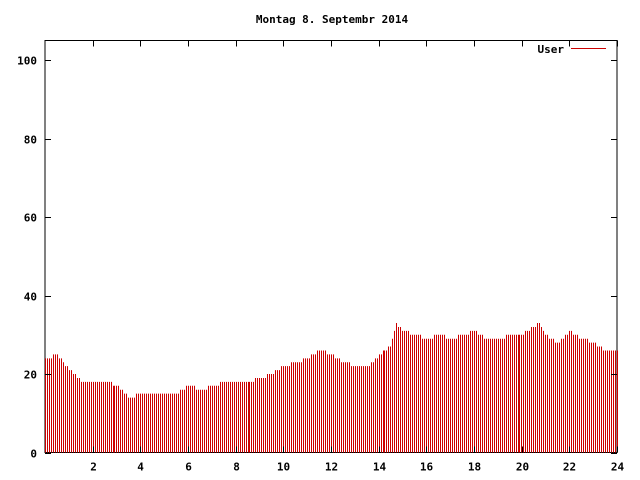 The width and height of the screenshot is (640, 480). I want to click on chart-title: Montag 8. Septembr 2014, so click(332, 19).